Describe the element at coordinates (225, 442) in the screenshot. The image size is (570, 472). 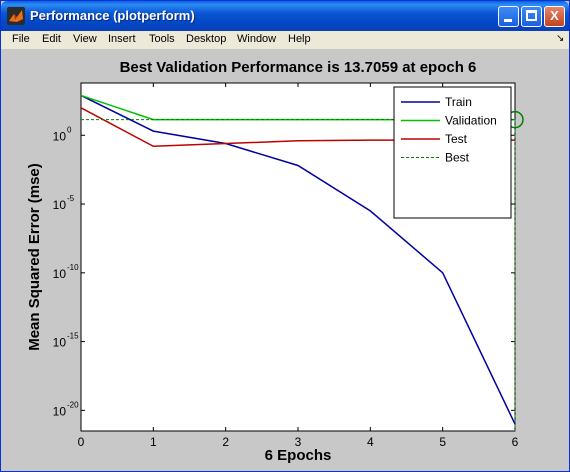
I see `x-tick-label: 2` at that location.